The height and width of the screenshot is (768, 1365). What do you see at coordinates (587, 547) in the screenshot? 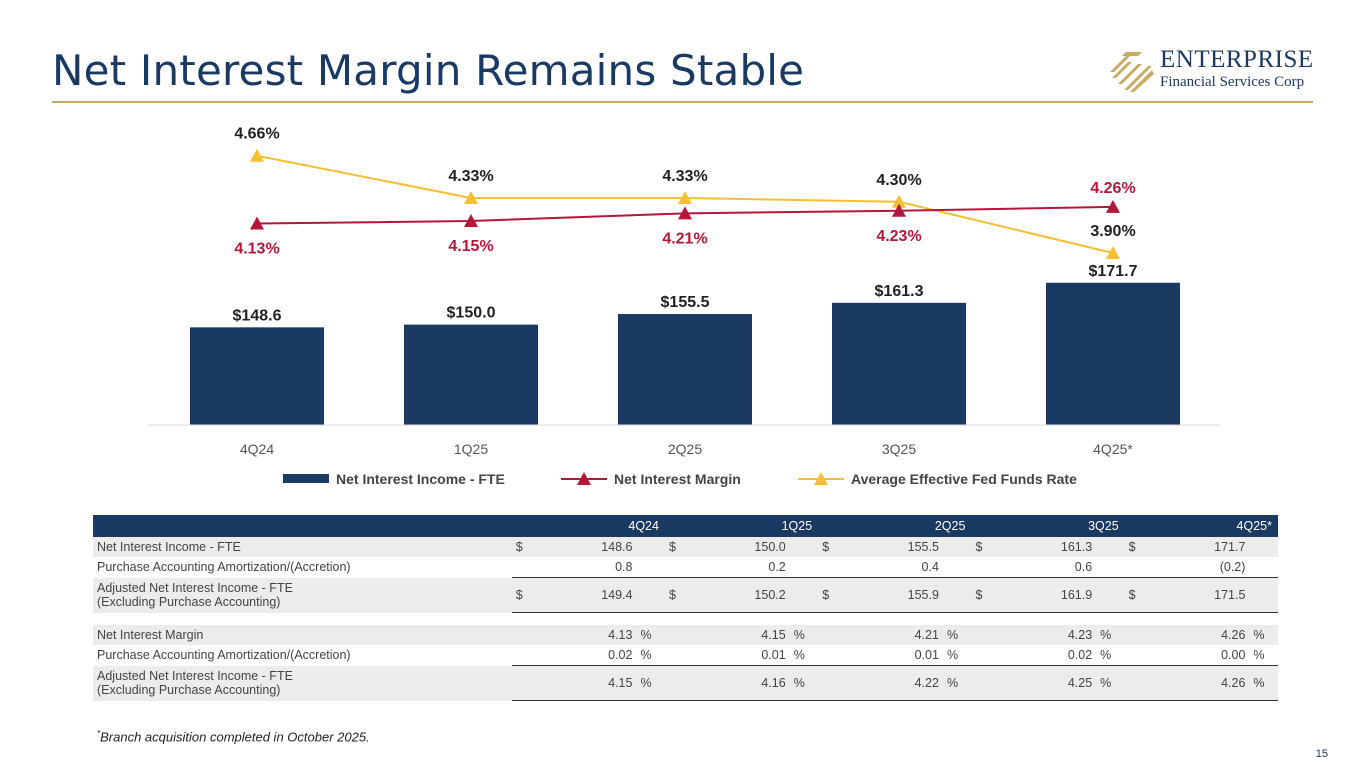
I see `table-cell: 148.6` at bounding box center [587, 547].